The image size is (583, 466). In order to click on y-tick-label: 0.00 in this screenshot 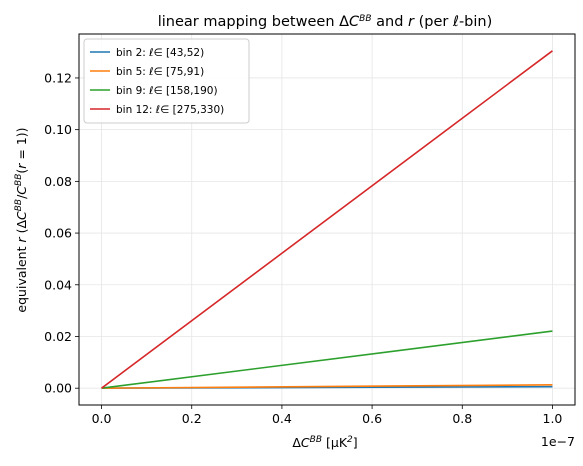, I will do `click(58, 388)`.